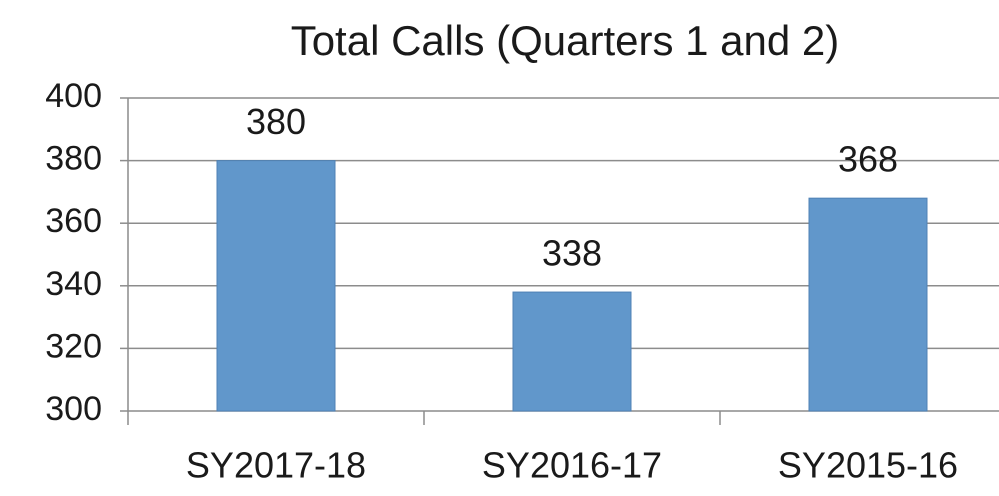  Describe the element at coordinates (73, 221) in the screenshot. I see `y-tick-label: 360` at that location.